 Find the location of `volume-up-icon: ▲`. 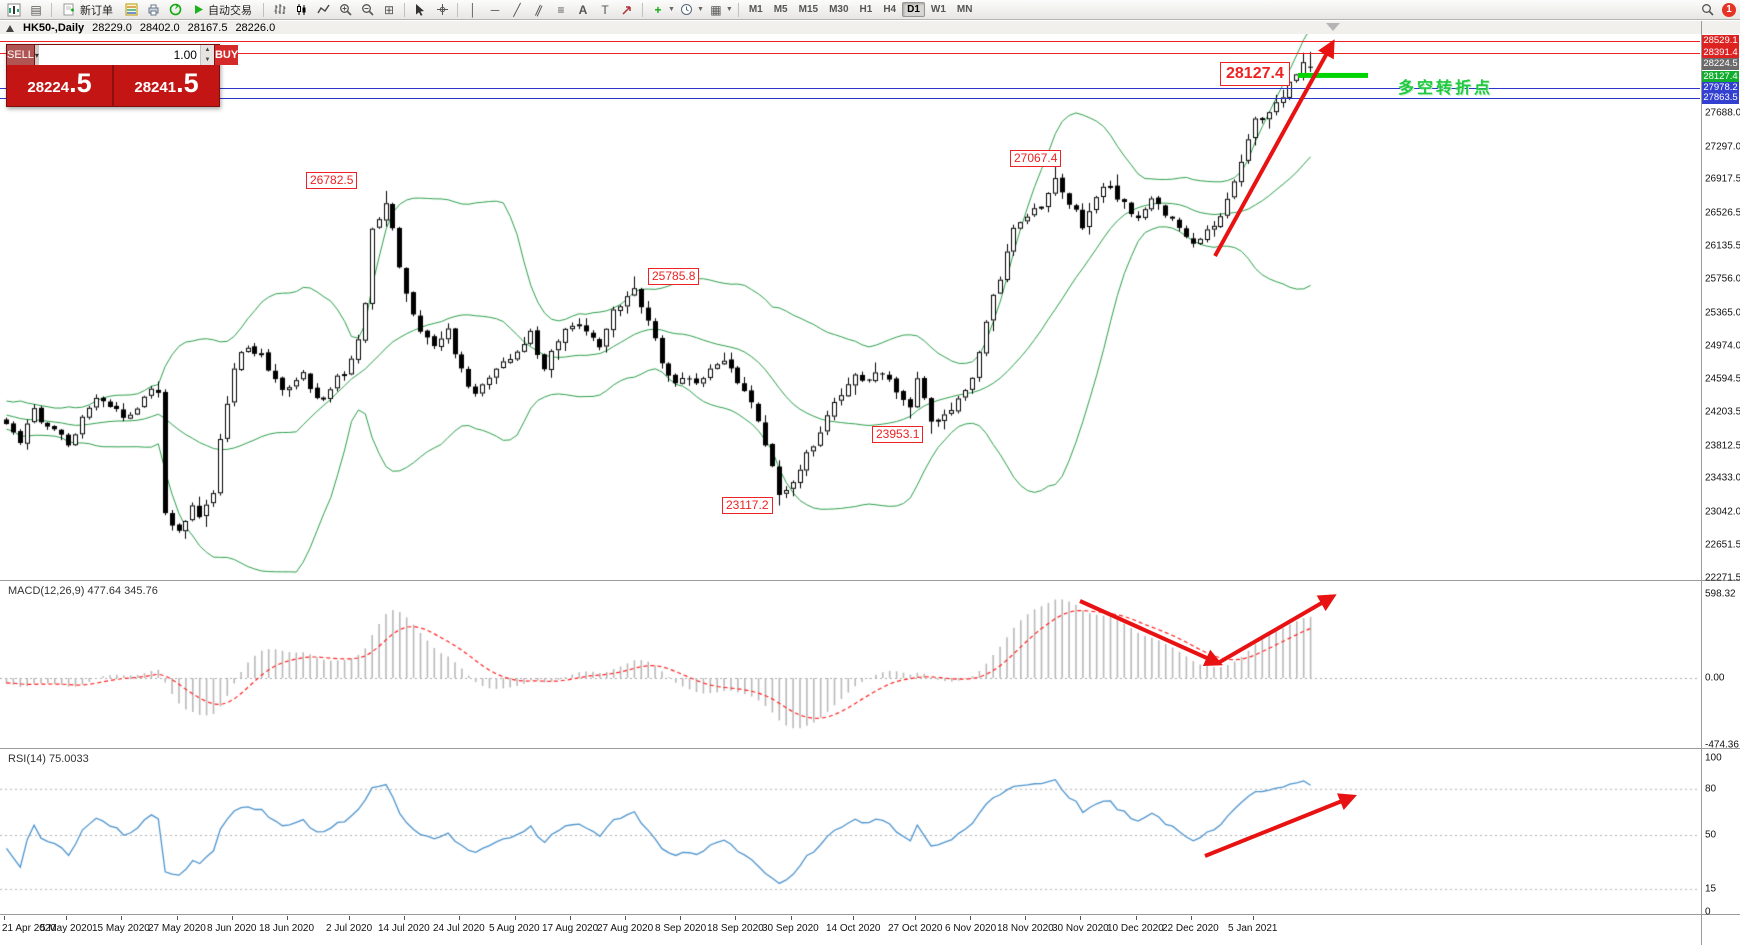

volume-up-icon: ▲ is located at coordinates (207, 50).